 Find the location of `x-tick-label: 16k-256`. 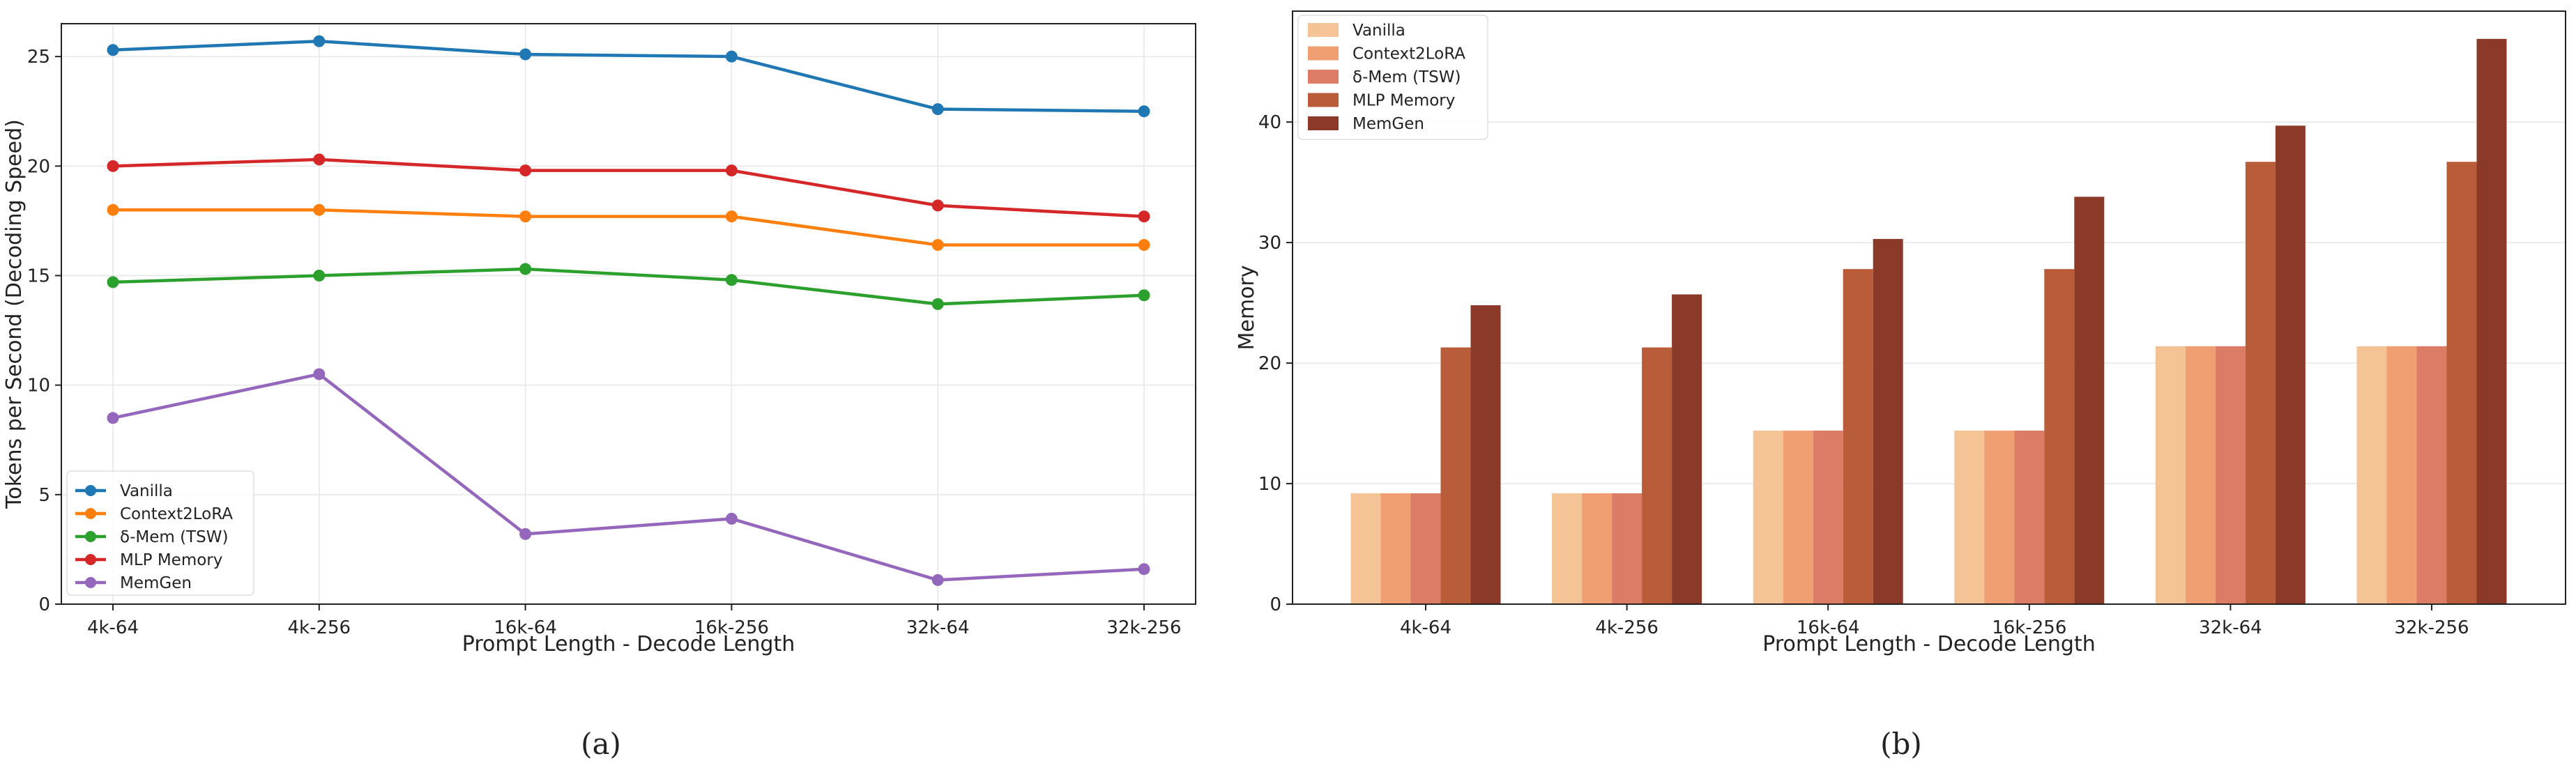

x-tick-label: 16k-256 is located at coordinates (731, 627).